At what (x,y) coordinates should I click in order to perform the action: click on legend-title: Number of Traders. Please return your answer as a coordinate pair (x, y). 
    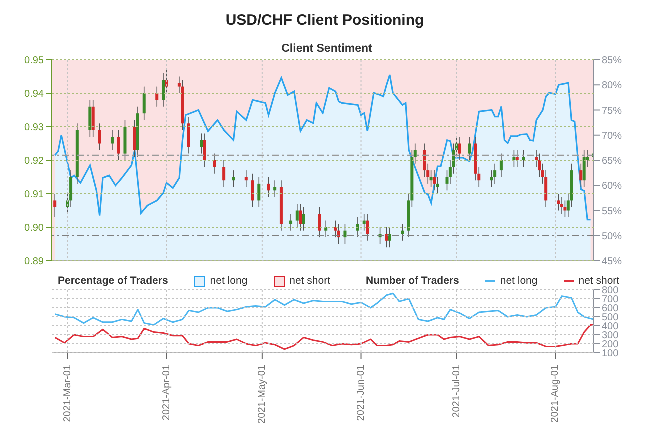
    Looking at the image, I should click on (413, 281).